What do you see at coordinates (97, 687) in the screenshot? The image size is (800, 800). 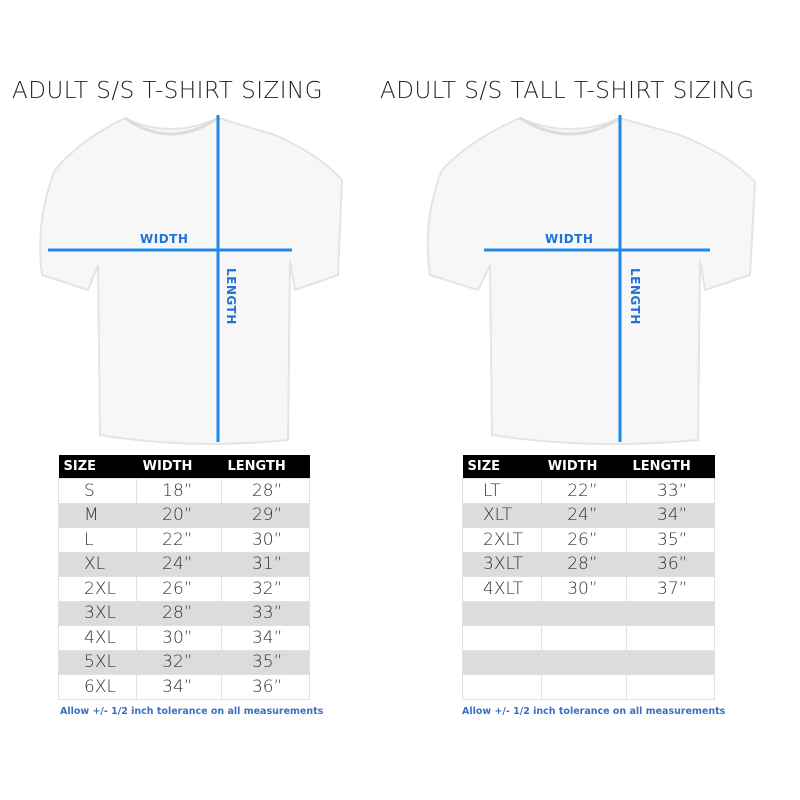 I see `table-cell: 6XL` at bounding box center [97, 687].